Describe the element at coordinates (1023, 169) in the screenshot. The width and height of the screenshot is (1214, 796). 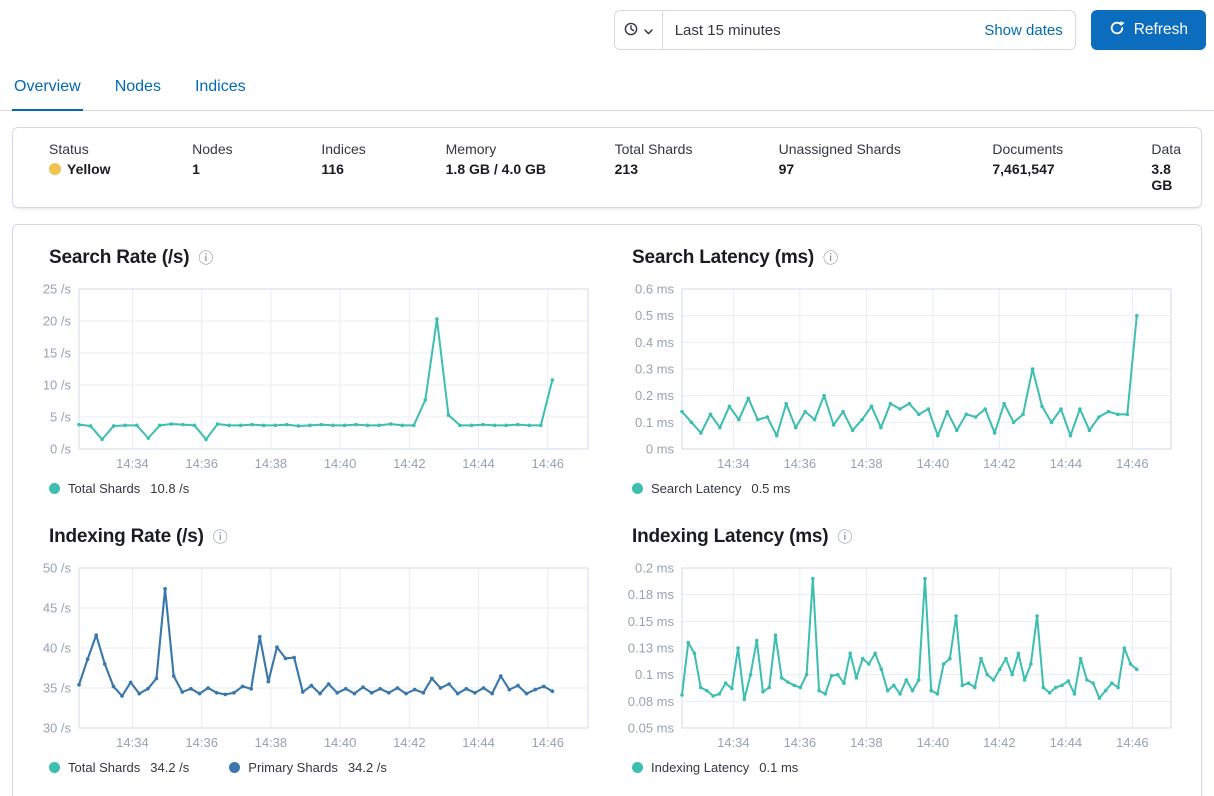
I see `summary-value: 7,461,547` at that location.